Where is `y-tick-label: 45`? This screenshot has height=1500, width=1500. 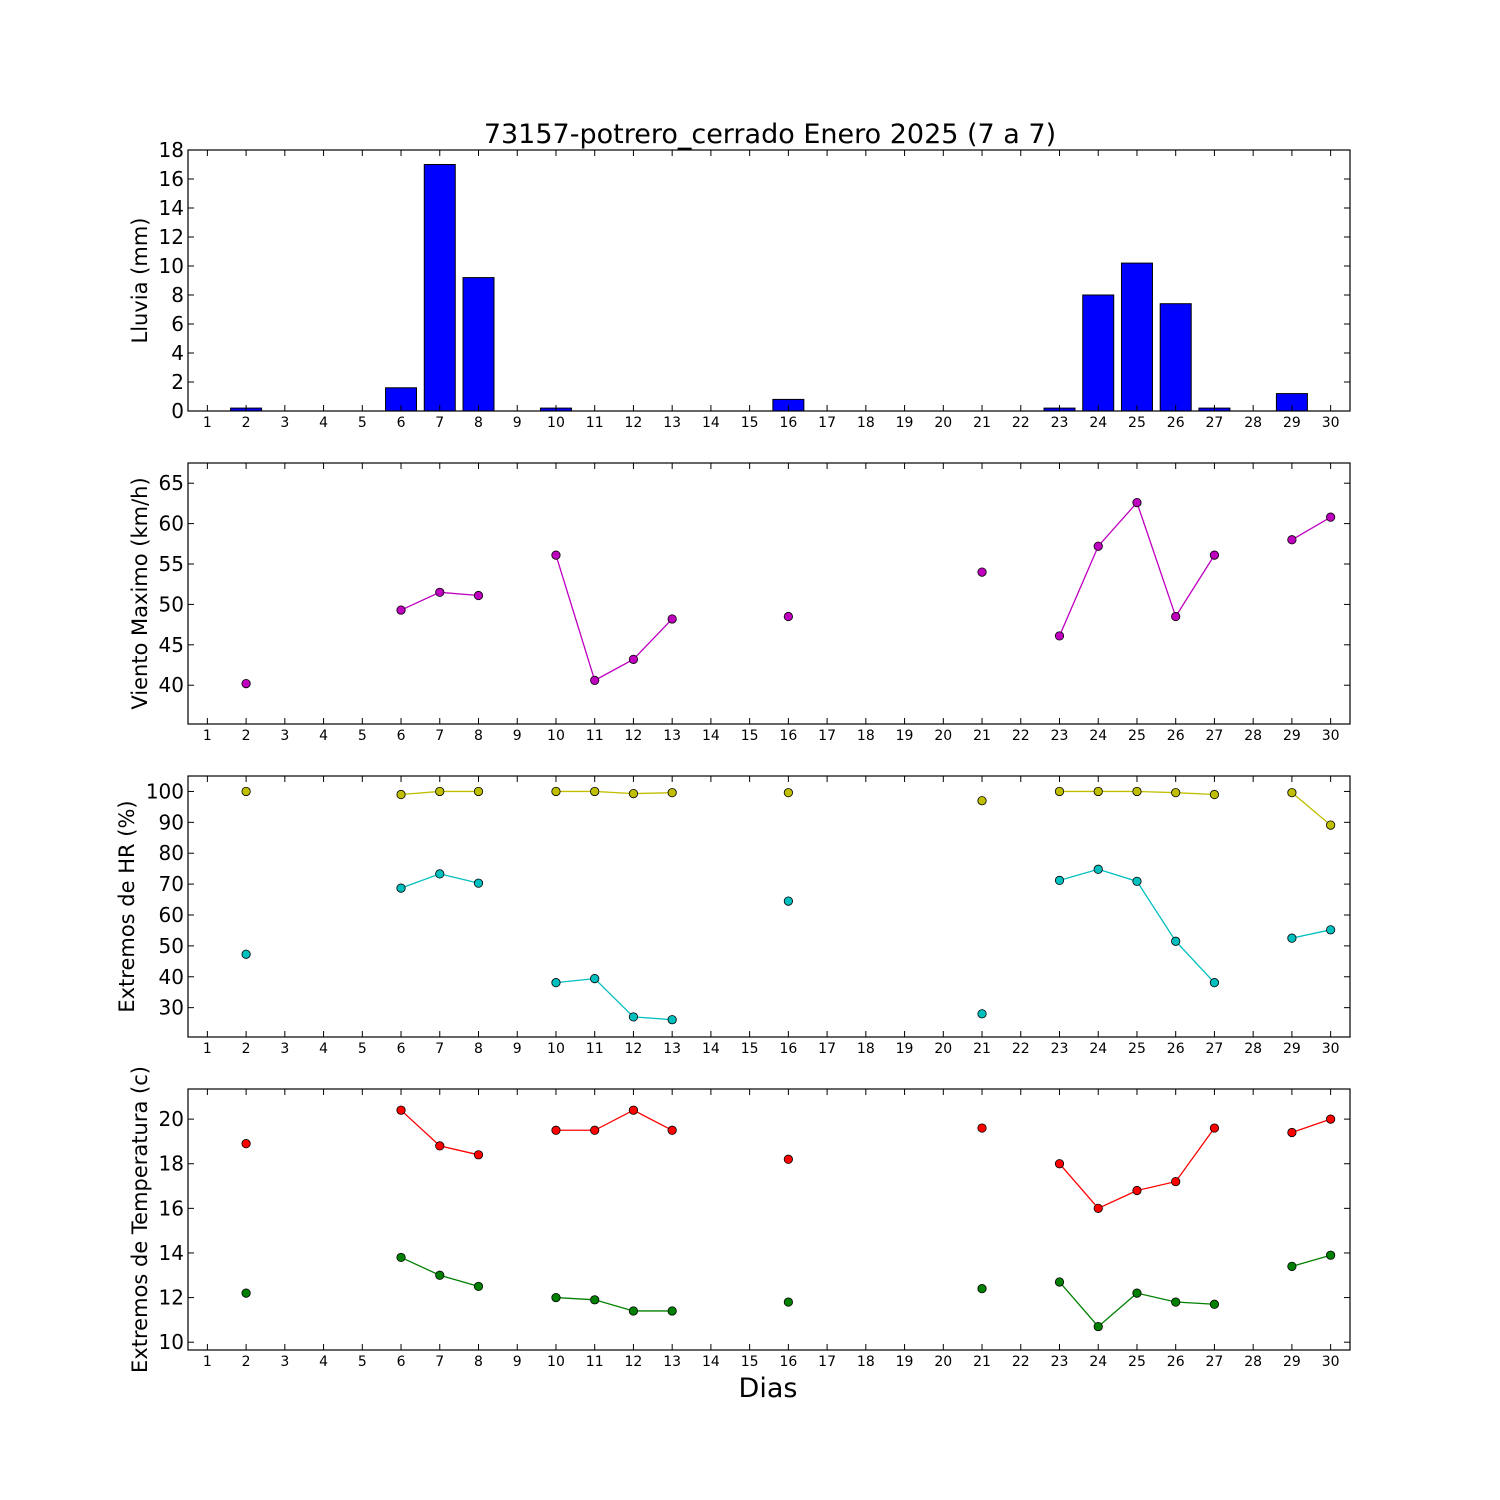
y-tick-label: 45 is located at coordinates (171, 645).